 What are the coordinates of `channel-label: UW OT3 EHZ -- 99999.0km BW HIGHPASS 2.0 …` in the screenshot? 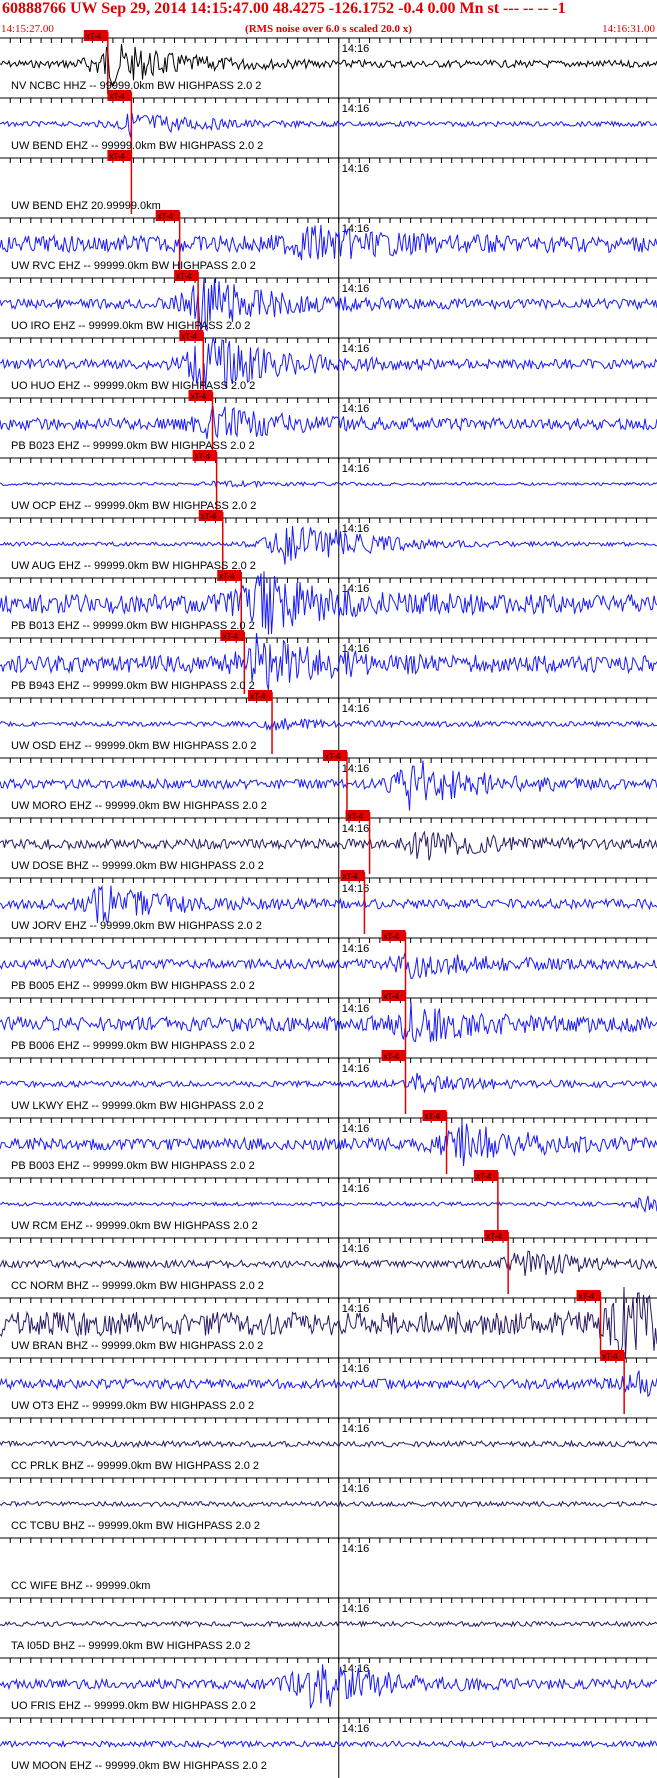 It's located at (132, 1406).